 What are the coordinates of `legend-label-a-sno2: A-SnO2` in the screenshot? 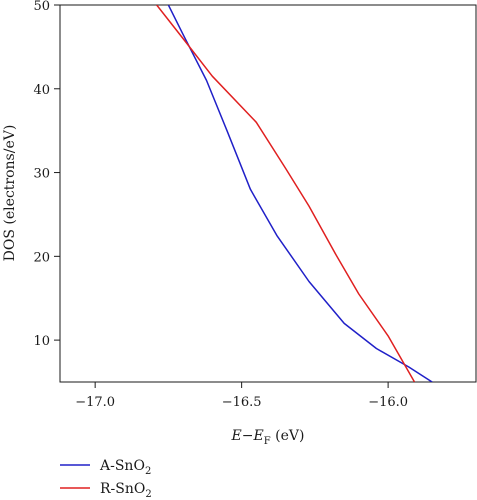 It's located at (125, 467).